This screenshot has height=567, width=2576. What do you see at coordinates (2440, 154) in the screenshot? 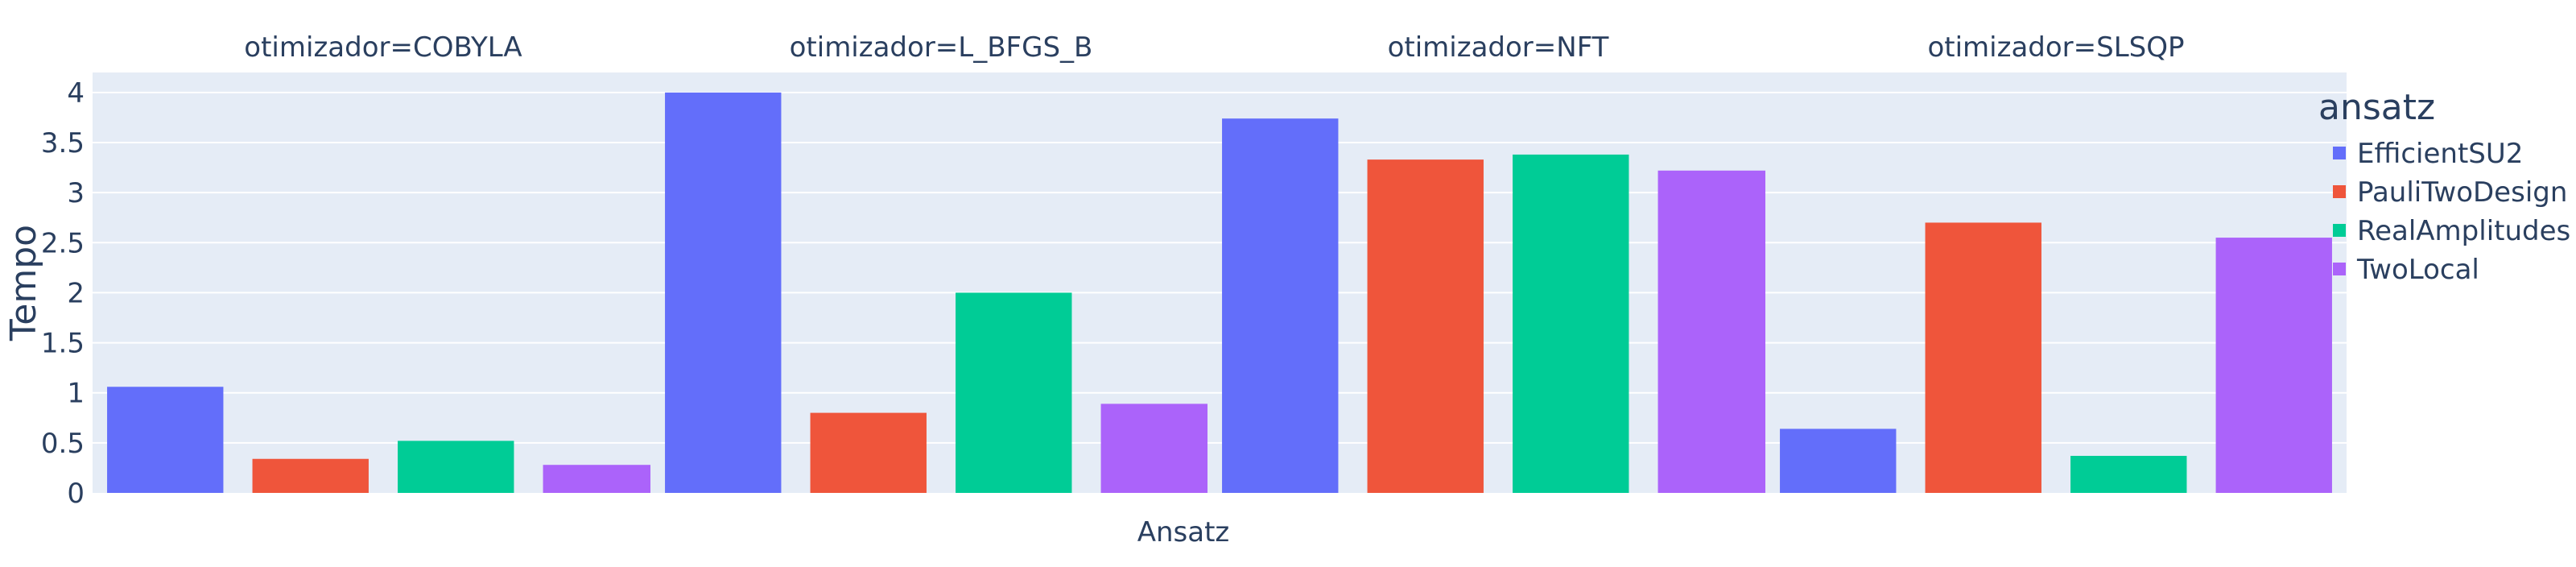
I see `legend-entry-label: EfficientSU2` at bounding box center [2440, 154].